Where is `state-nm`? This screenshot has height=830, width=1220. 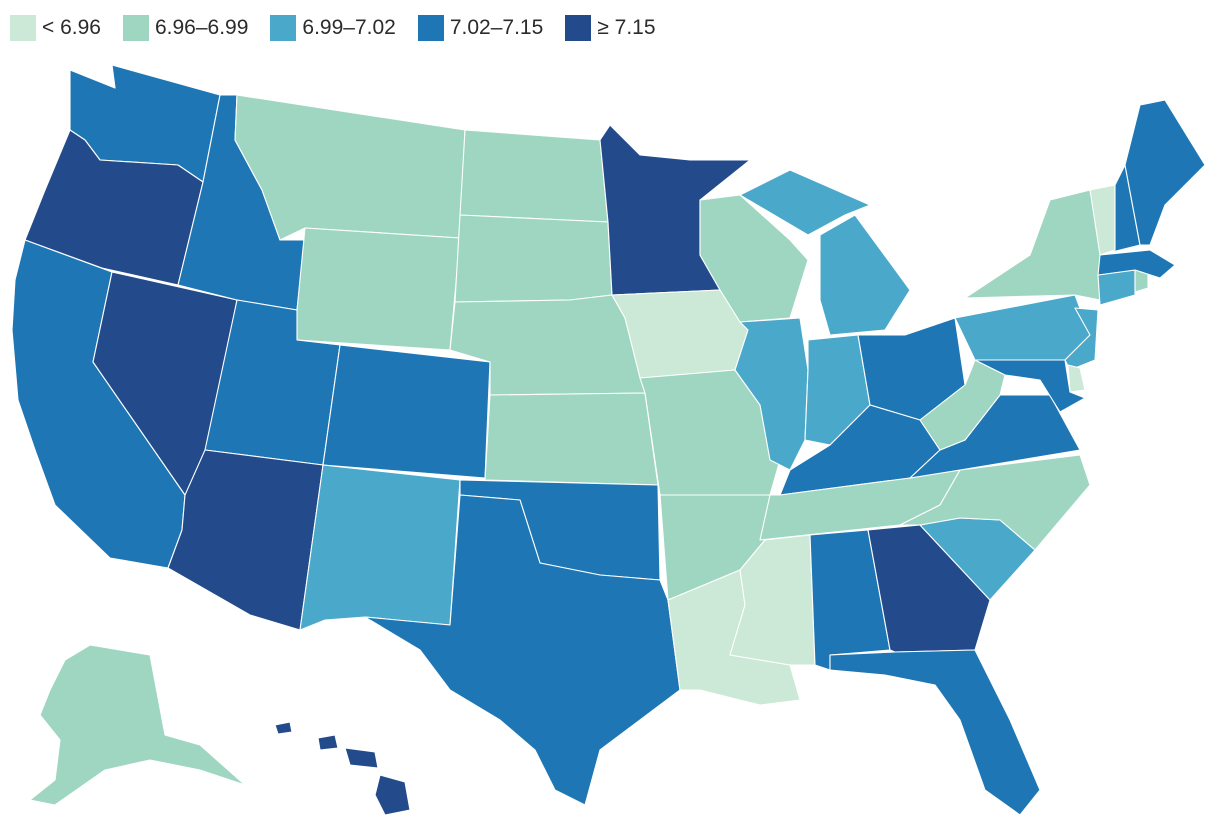 state-nm is located at coordinates (380, 547).